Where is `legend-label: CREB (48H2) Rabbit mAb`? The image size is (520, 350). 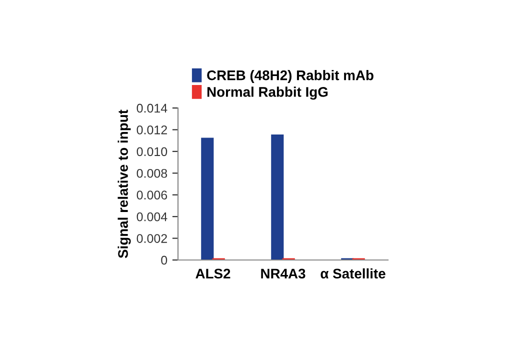 legend-label: CREB (48H2) Rabbit mAb is located at coordinates (290, 76).